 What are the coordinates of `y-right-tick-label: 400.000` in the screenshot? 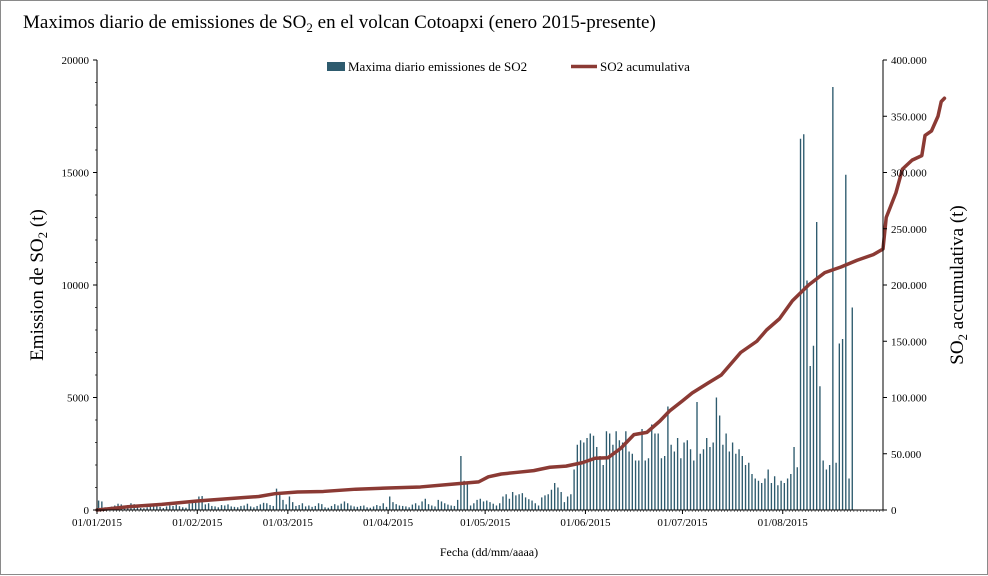 It's located at (909, 61).